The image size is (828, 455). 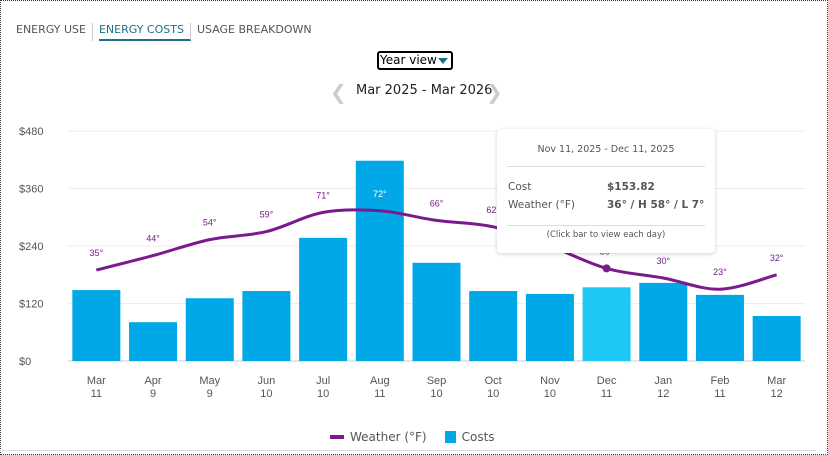 I want to click on x-tick-month: May, so click(x=209, y=381).